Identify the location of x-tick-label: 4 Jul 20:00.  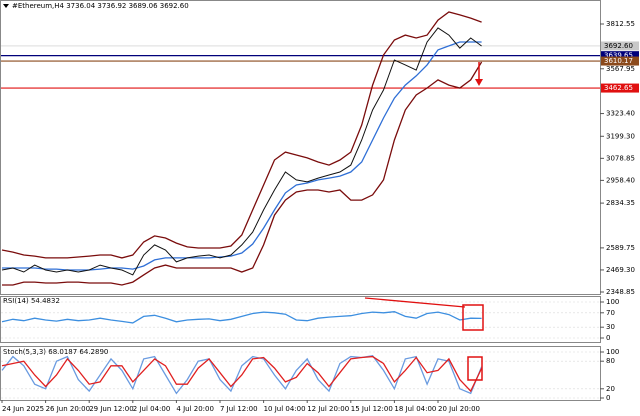
(195, 409).